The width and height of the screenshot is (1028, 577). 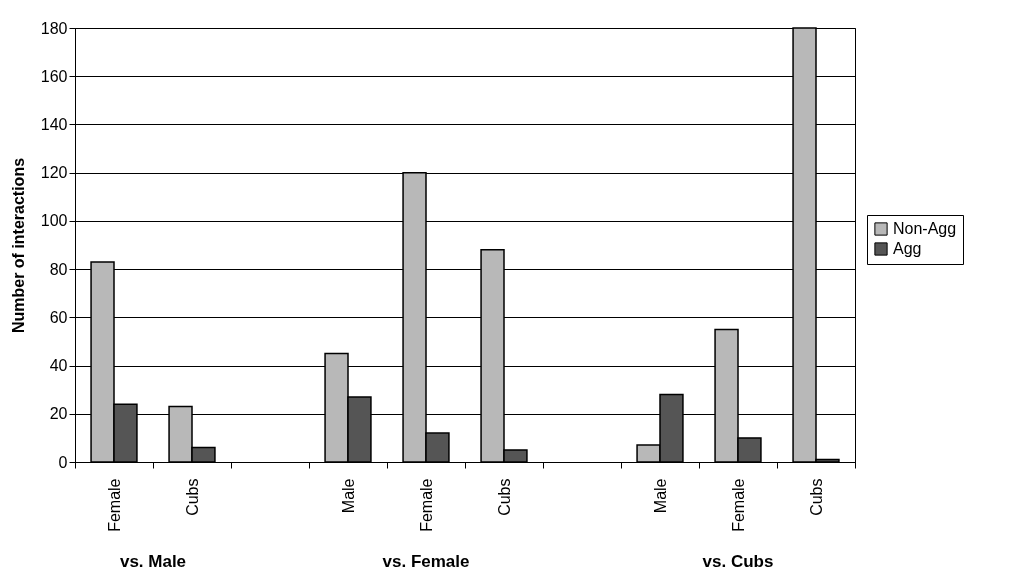 What do you see at coordinates (153, 561) in the screenshot?
I see `text: vs. Male` at bounding box center [153, 561].